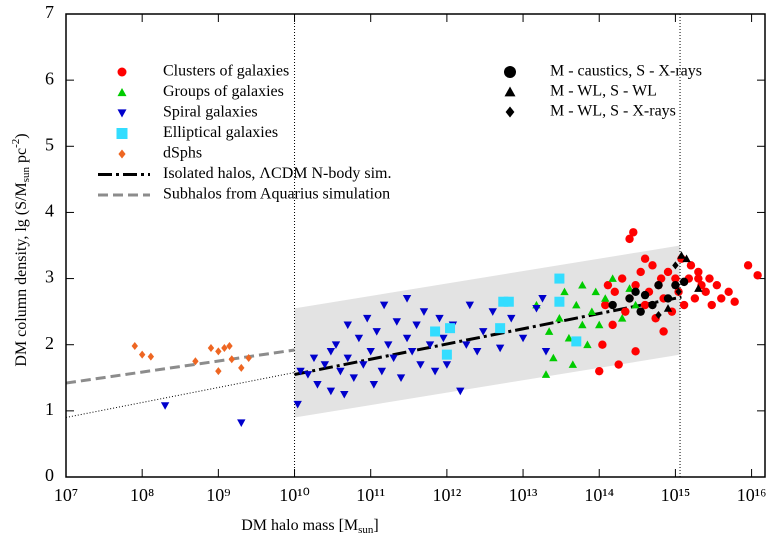 Image resolution: width=770 pixels, height=541 pixels. What do you see at coordinates (277, 173) in the screenshot?
I see `legend-label: Isolated halos, ΛCDM N-body sim.` at bounding box center [277, 173].